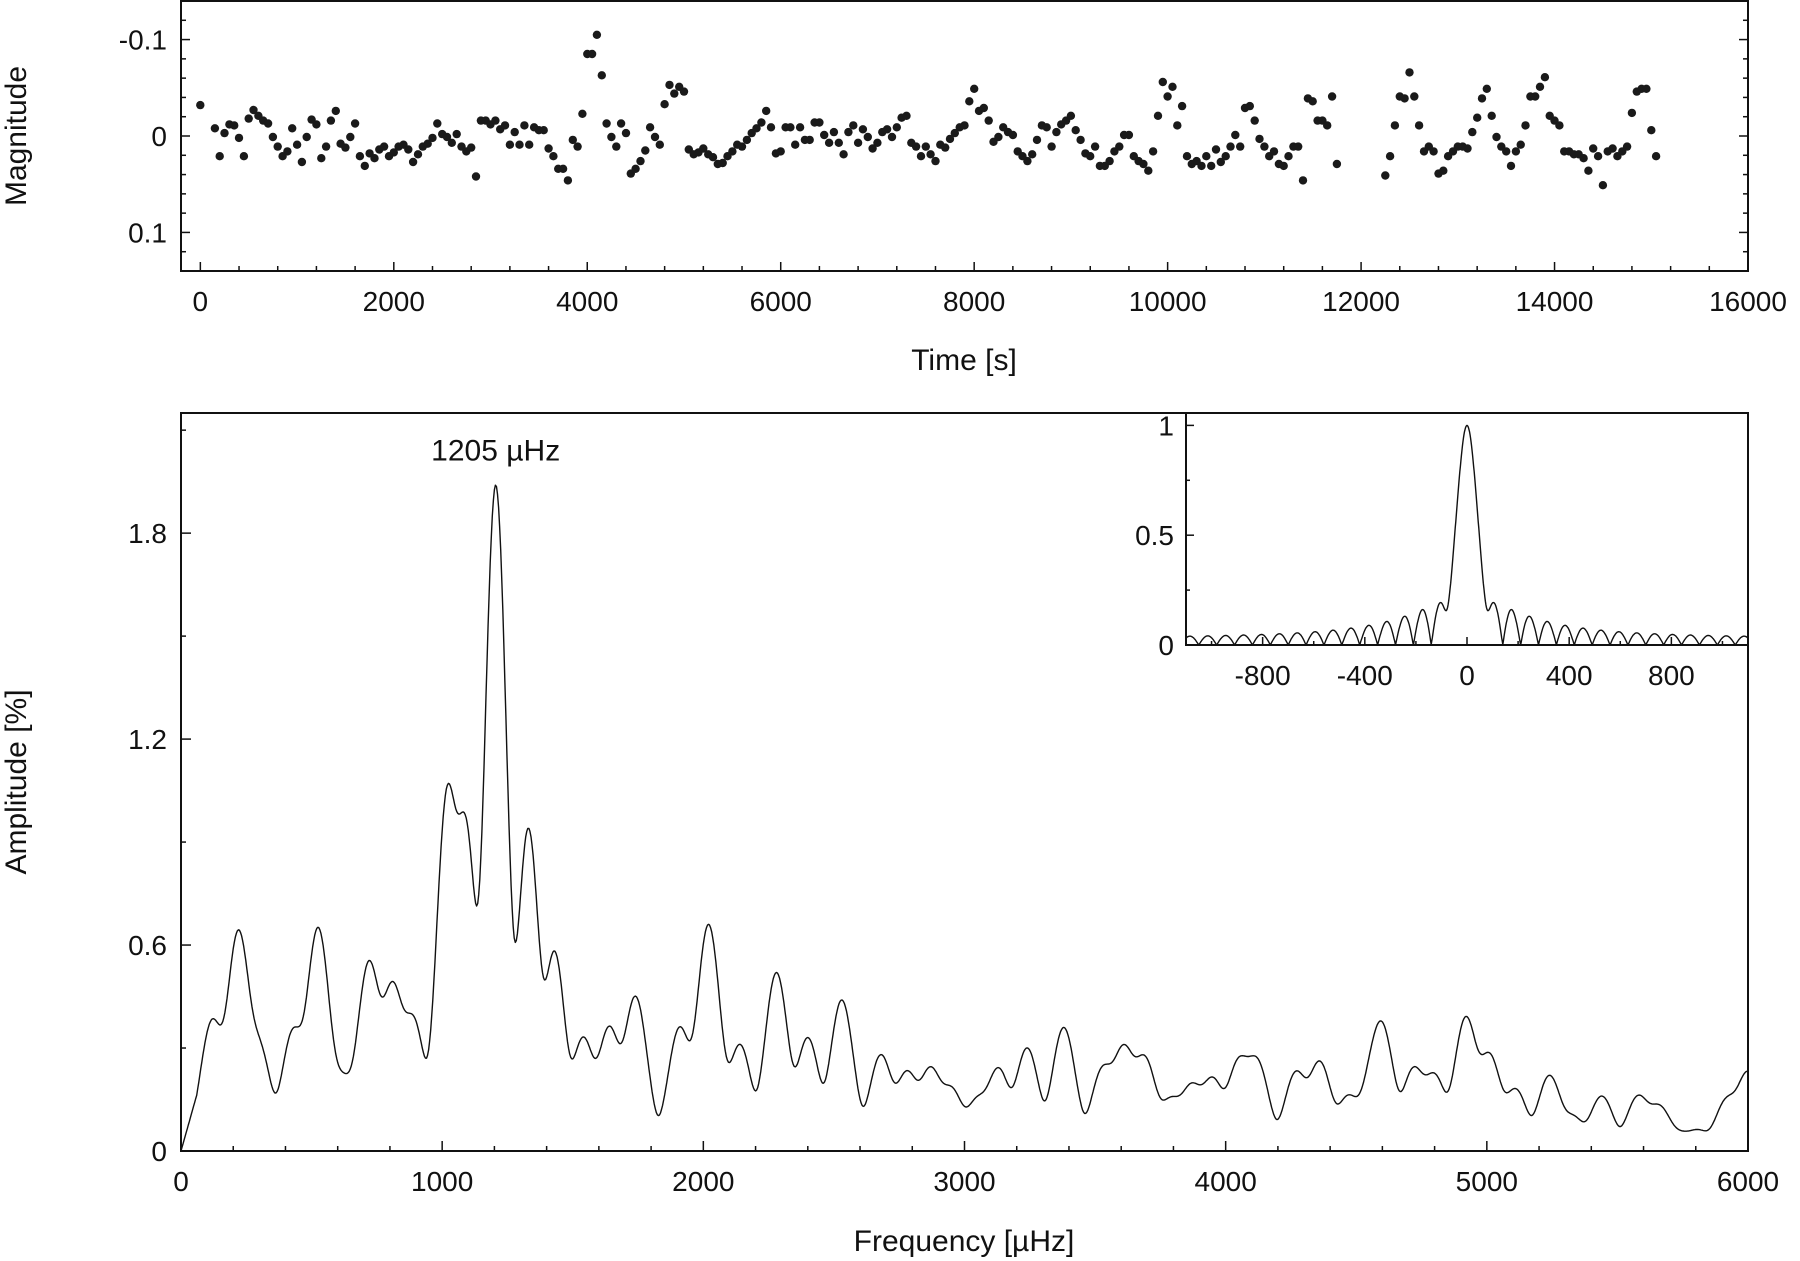  What do you see at coordinates (1166, 425) in the screenshot?
I see `inset-ytick-label: 1` at bounding box center [1166, 425].